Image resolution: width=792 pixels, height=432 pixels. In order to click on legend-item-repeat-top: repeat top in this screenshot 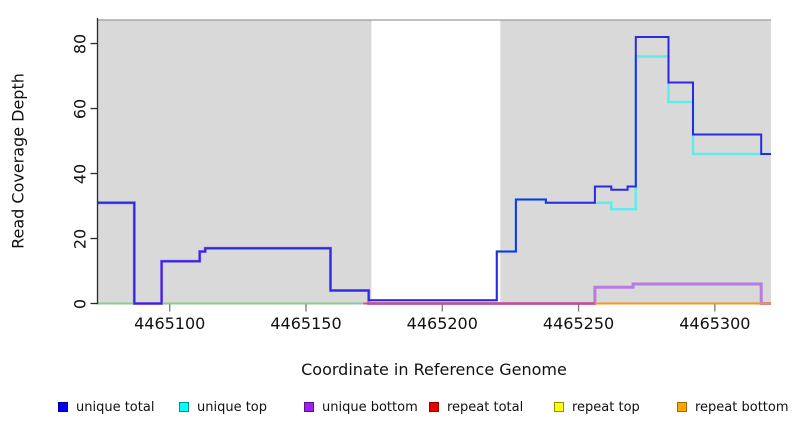, I will do `click(597, 407)`.